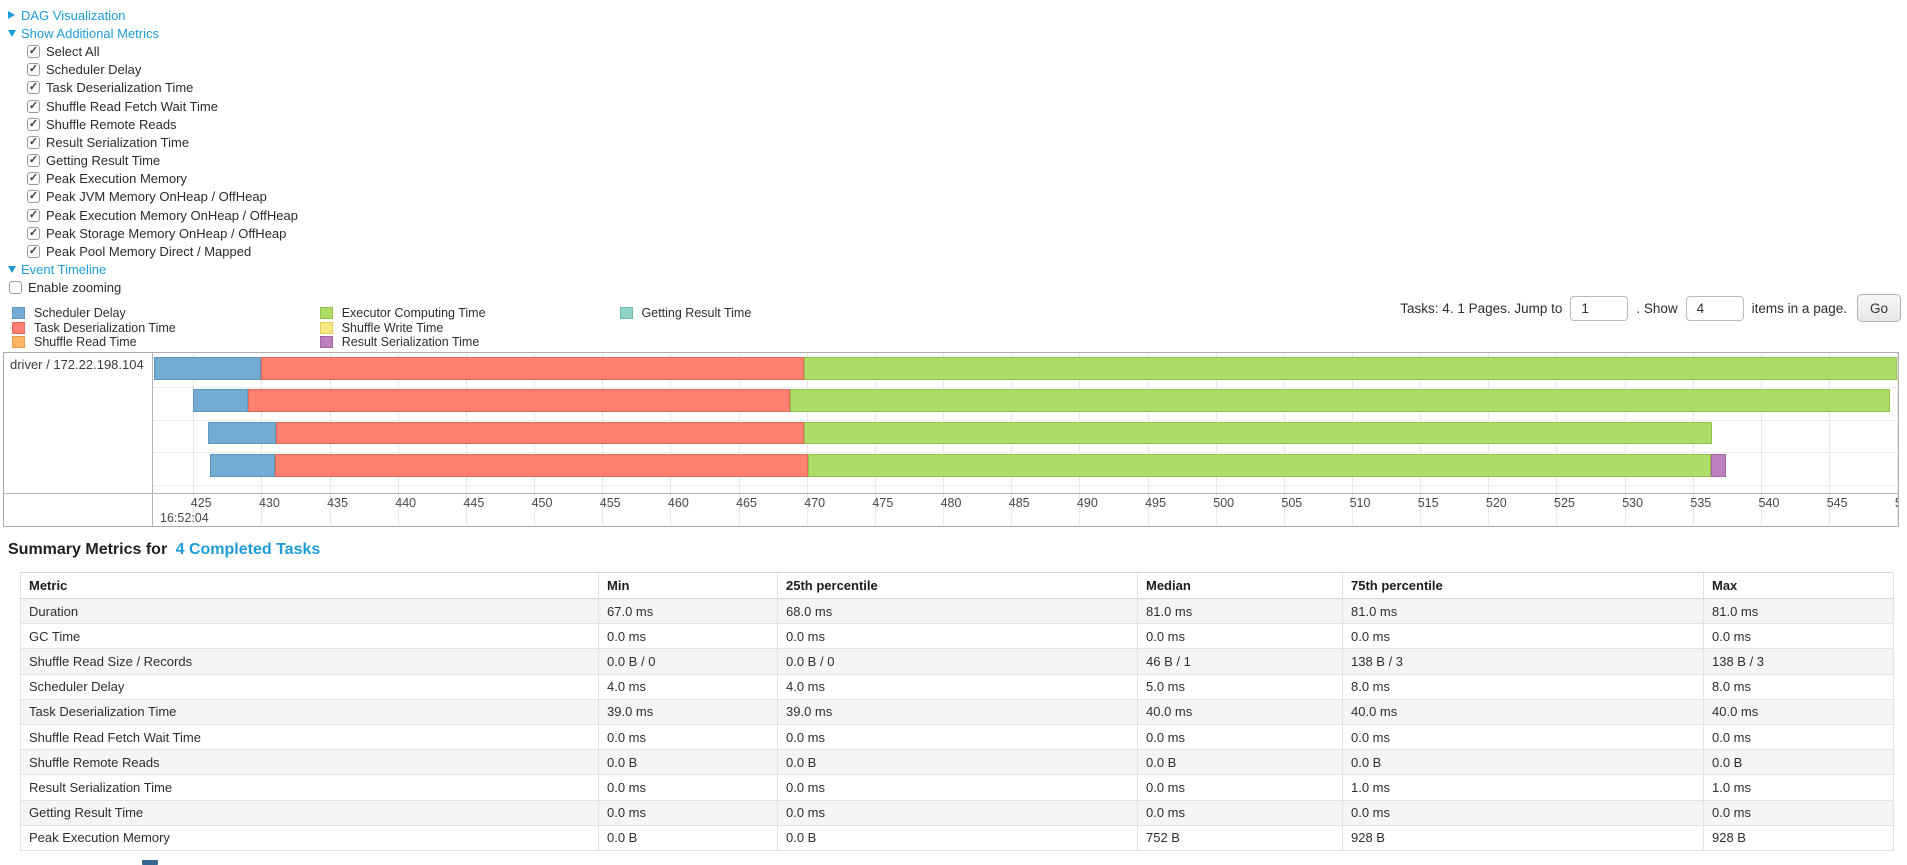 The height and width of the screenshot is (865, 1907). I want to click on metric-checkbox-task-deserialization-time: Task Deserialization Time, so click(153, 88).